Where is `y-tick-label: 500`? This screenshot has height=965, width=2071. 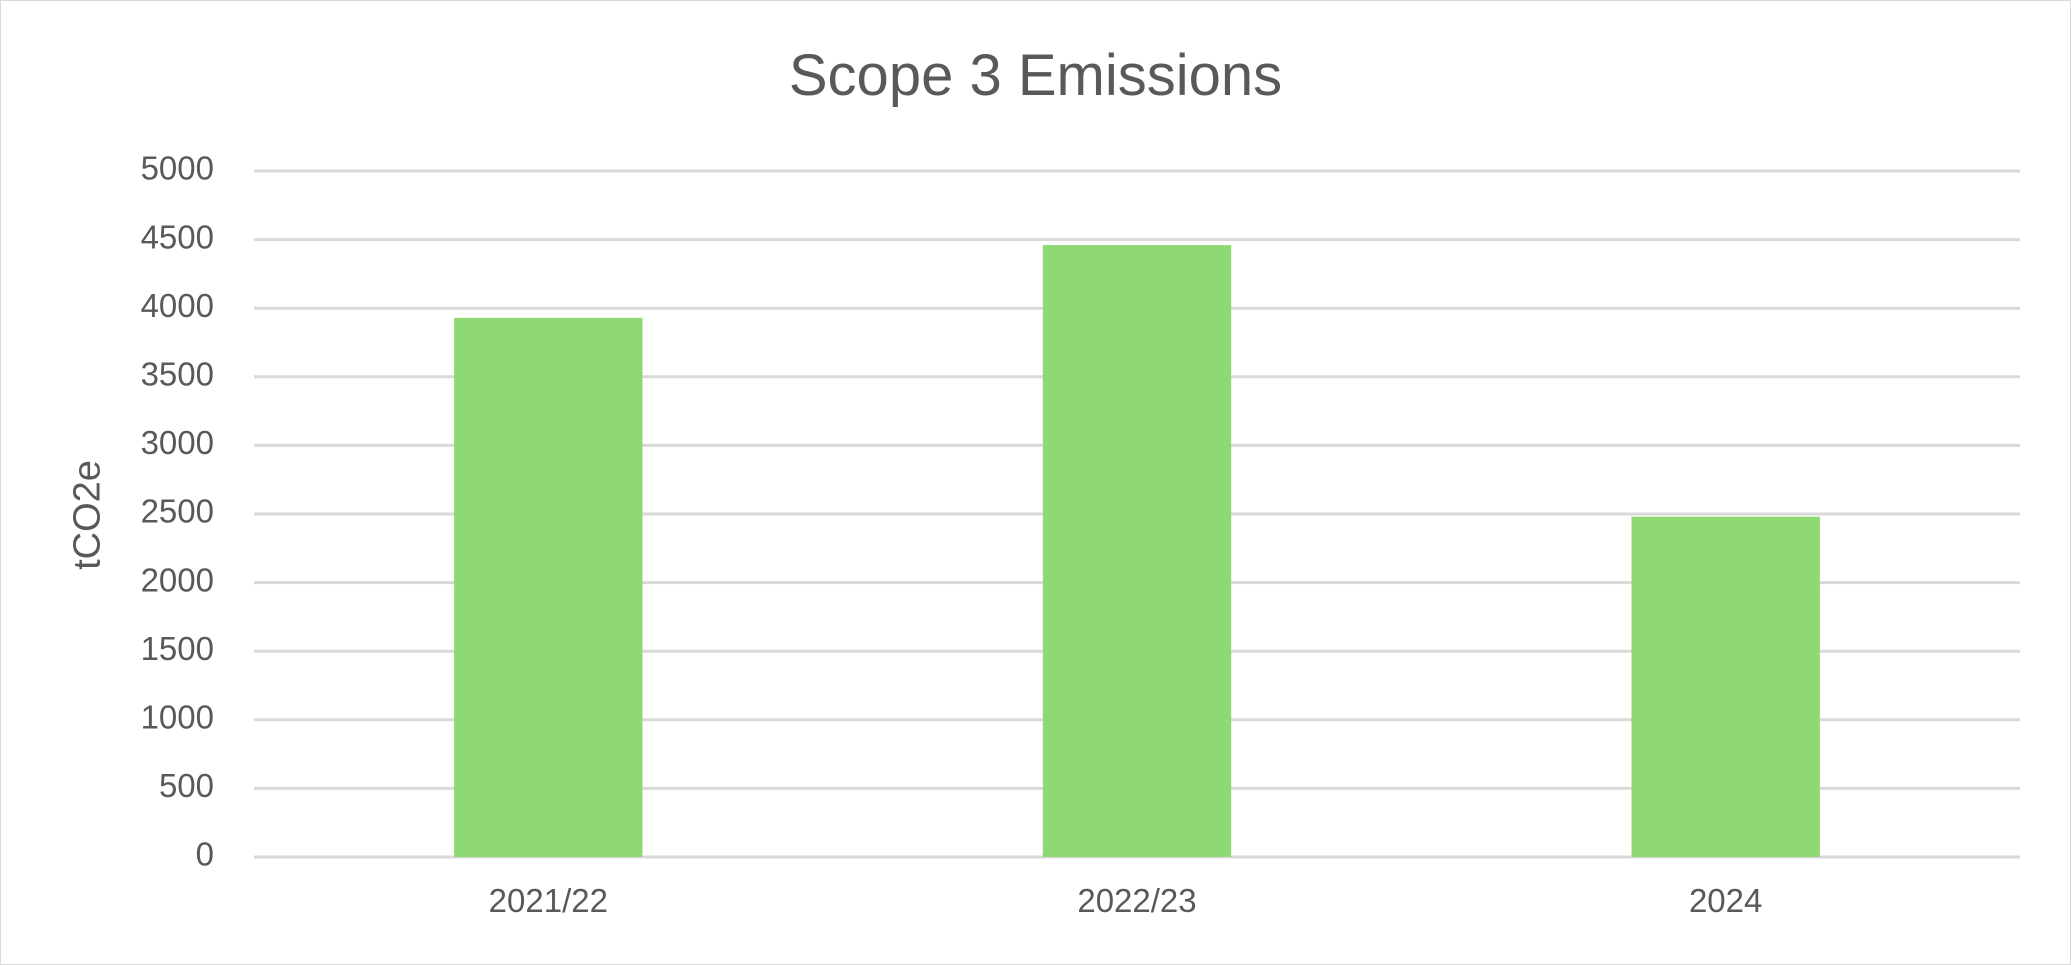 y-tick-label: 500 is located at coordinates (186, 785).